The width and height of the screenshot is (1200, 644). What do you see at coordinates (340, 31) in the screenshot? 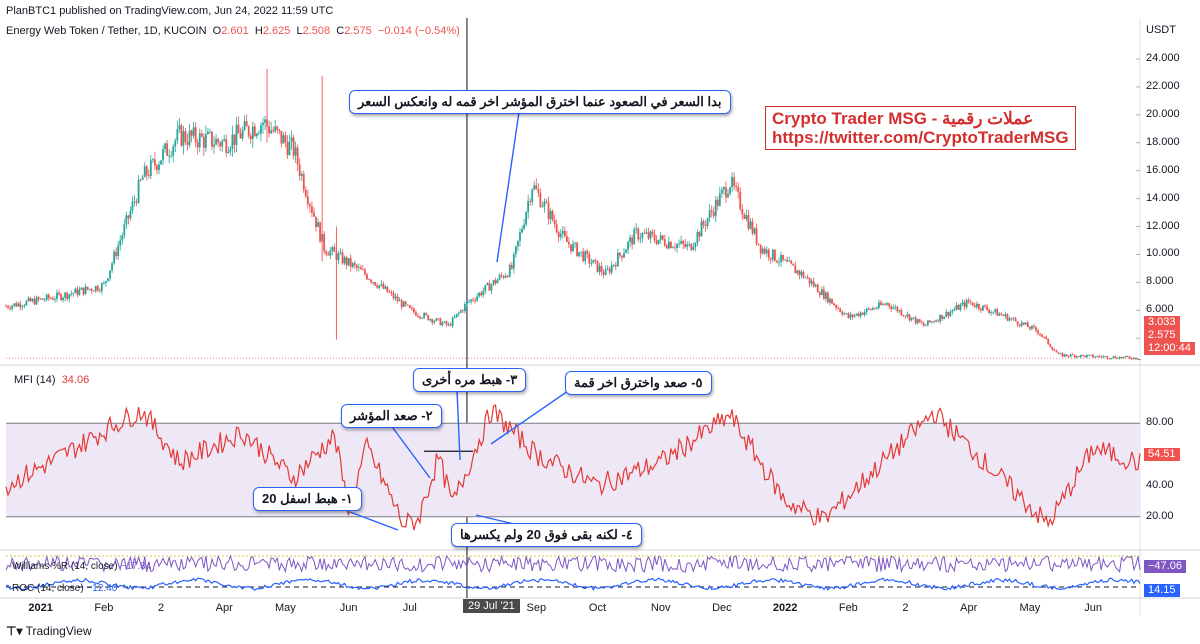
I see `close-label: C` at bounding box center [340, 31].